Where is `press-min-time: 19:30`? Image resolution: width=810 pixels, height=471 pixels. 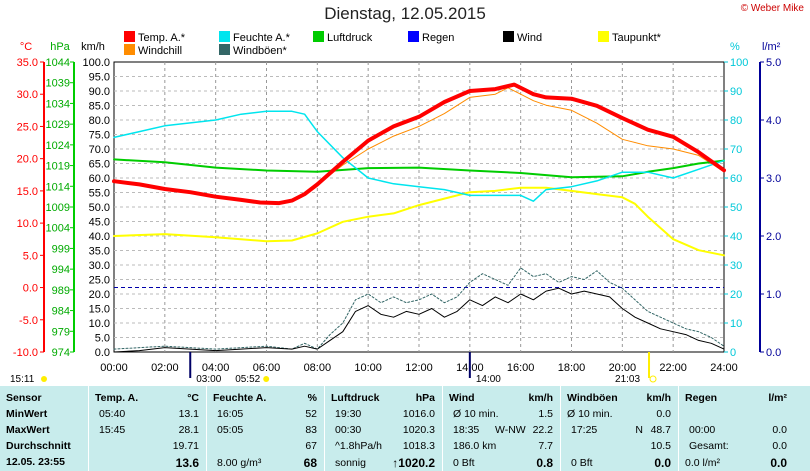
press-min-time: 19:30 is located at coordinates (348, 414).